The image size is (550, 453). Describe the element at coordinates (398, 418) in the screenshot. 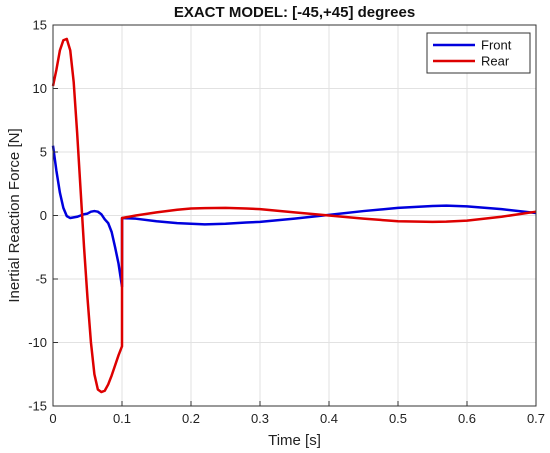

I see `x-tick-label: 0.5` at that location.